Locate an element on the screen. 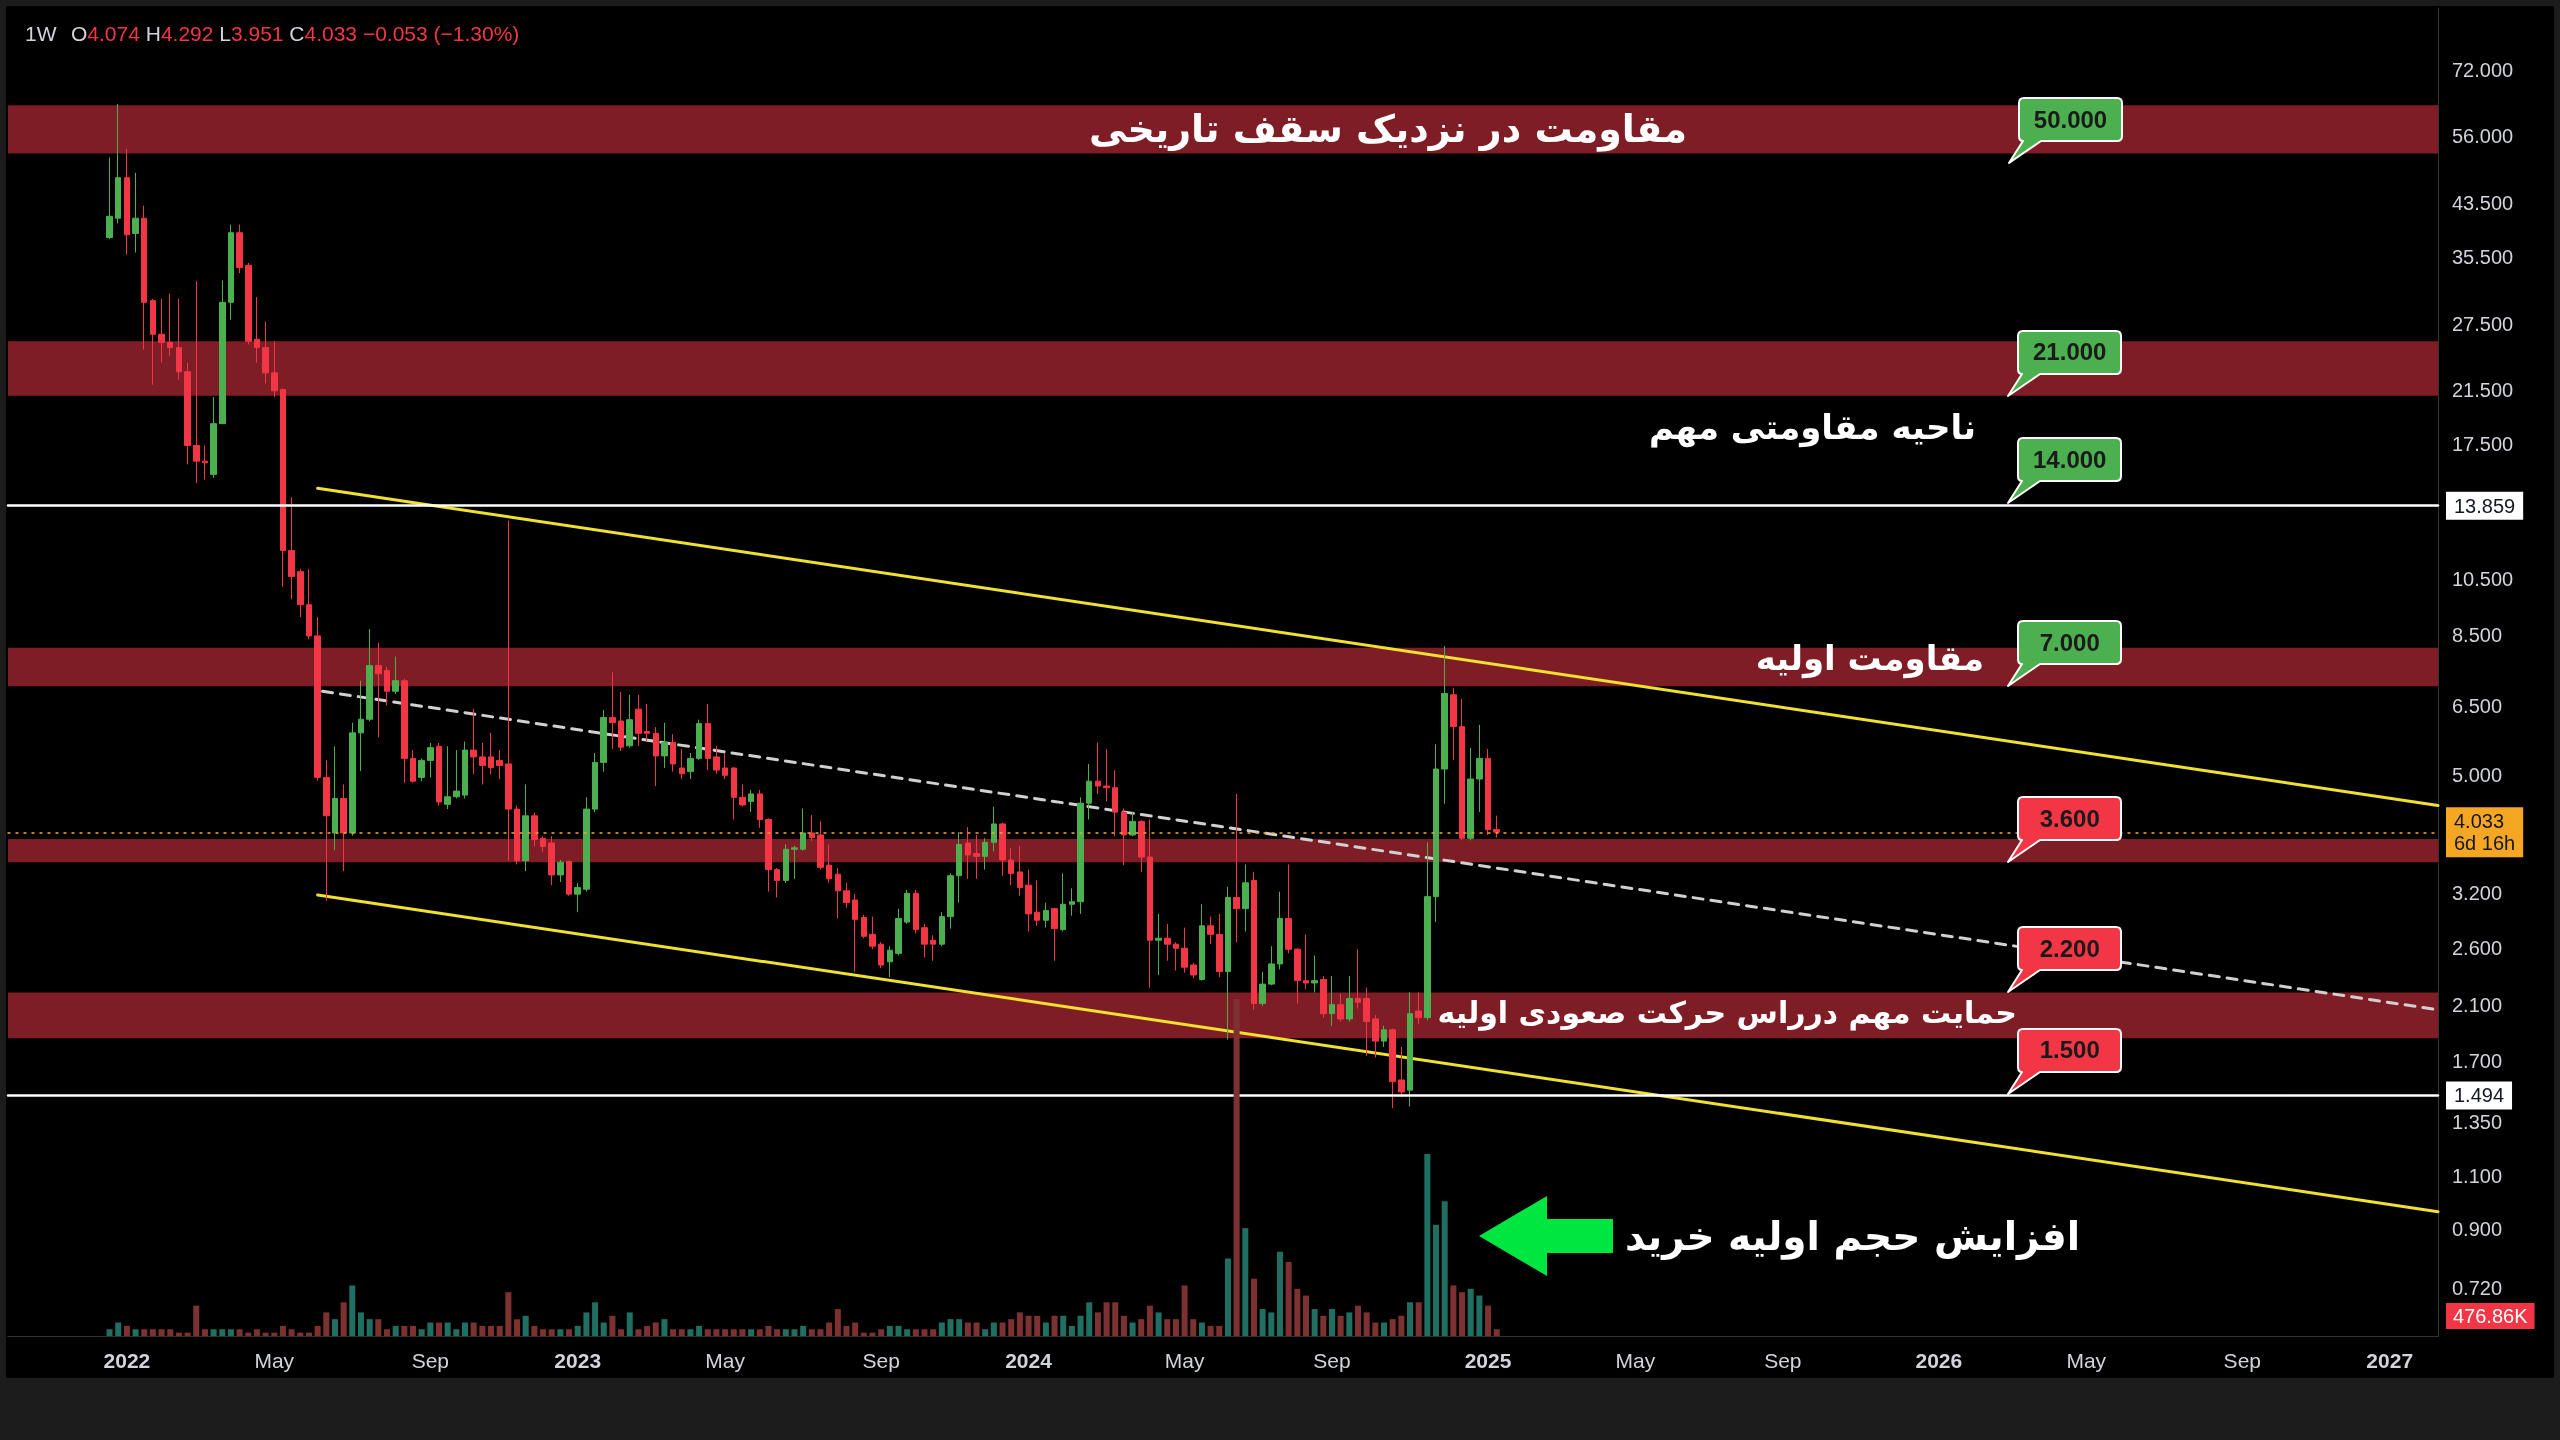  y-tick-label: 3.200 is located at coordinates (2477, 893).